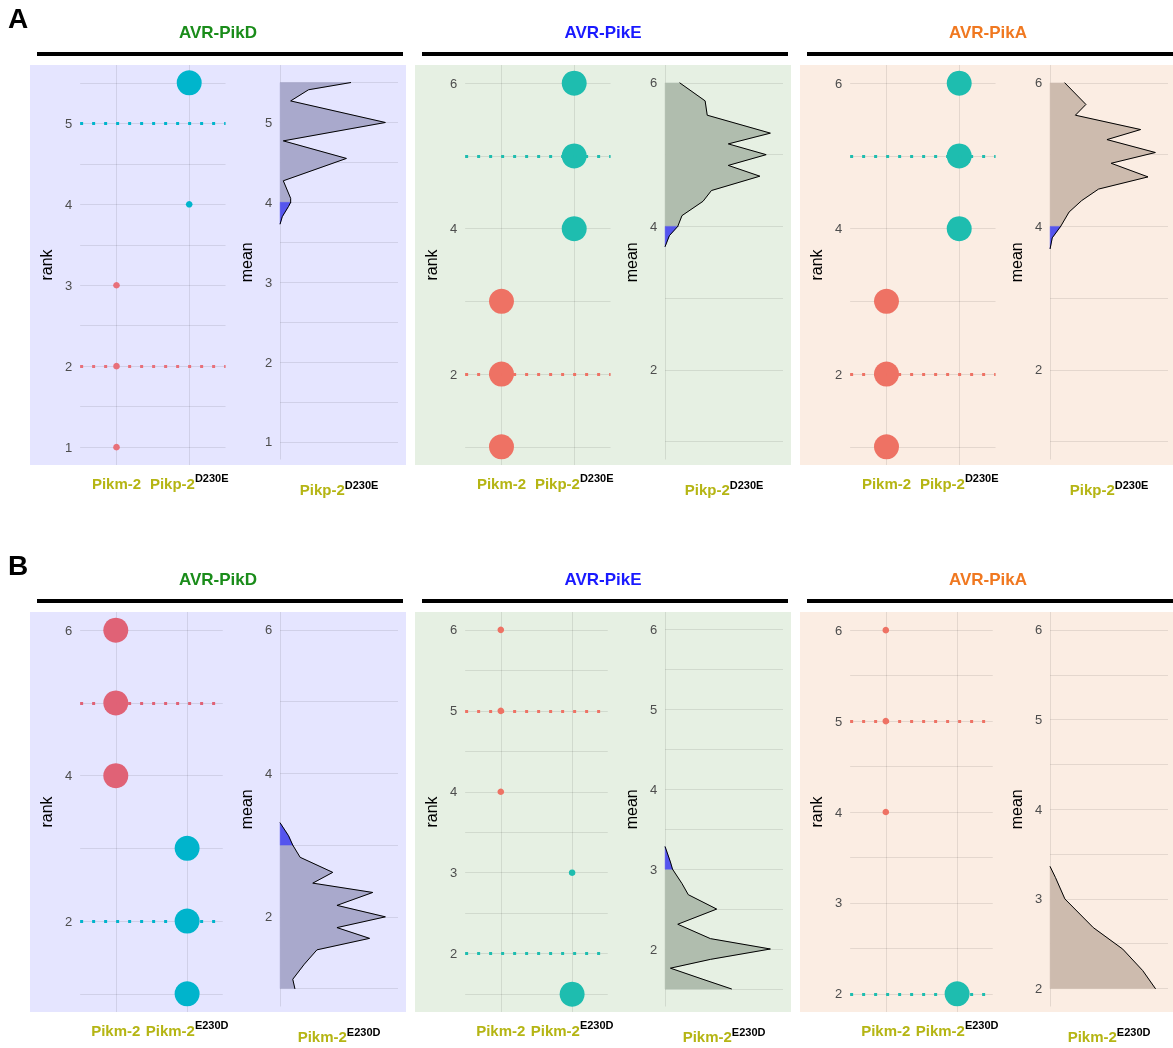 The height and width of the screenshot is (1048, 1173). What do you see at coordinates (18, 19) in the screenshot?
I see `text: A` at bounding box center [18, 19].